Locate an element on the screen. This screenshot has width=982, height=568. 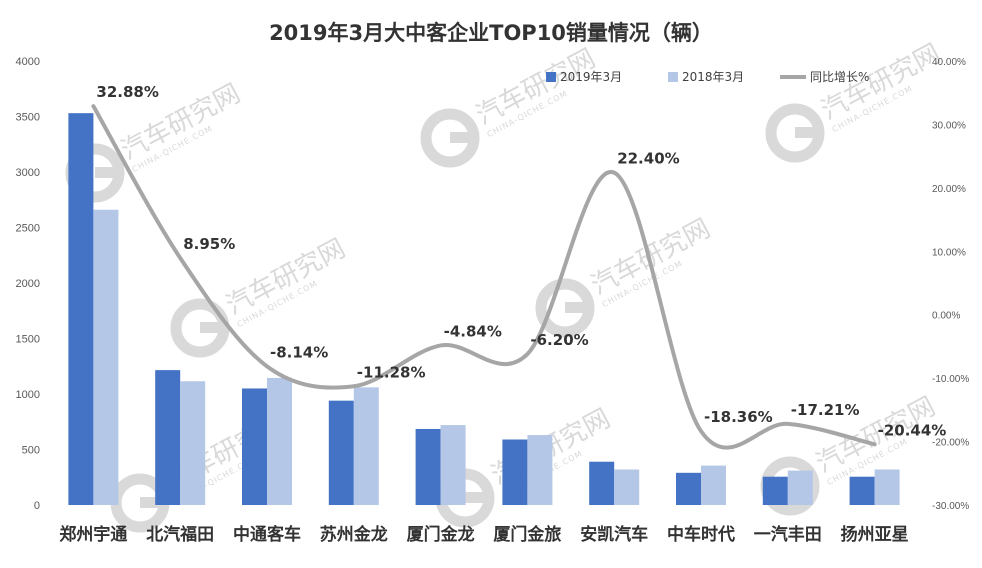
category-label: 厦门金旅 is located at coordinates (527, 534).